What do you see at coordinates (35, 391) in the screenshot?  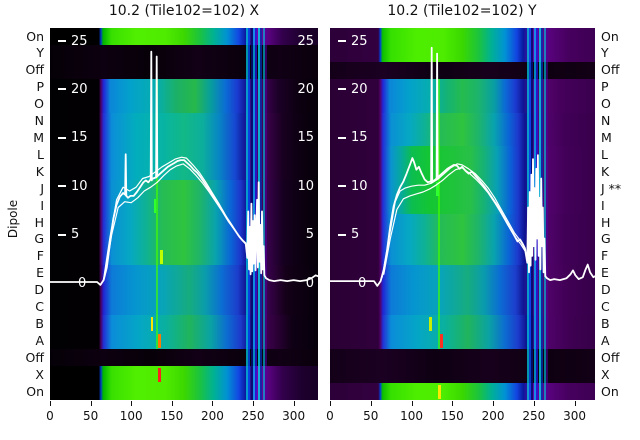 I see `row-label-left: On` at bounding box center [35, 391].